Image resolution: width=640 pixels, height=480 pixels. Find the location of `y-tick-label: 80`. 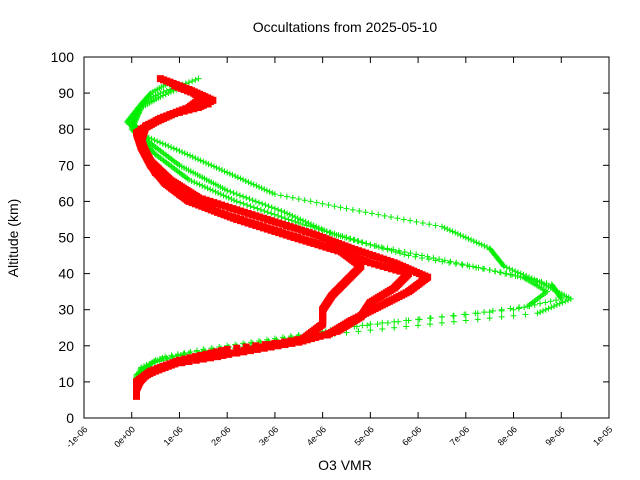

y-tick-label: 80 is located at coordinates (66, 129).